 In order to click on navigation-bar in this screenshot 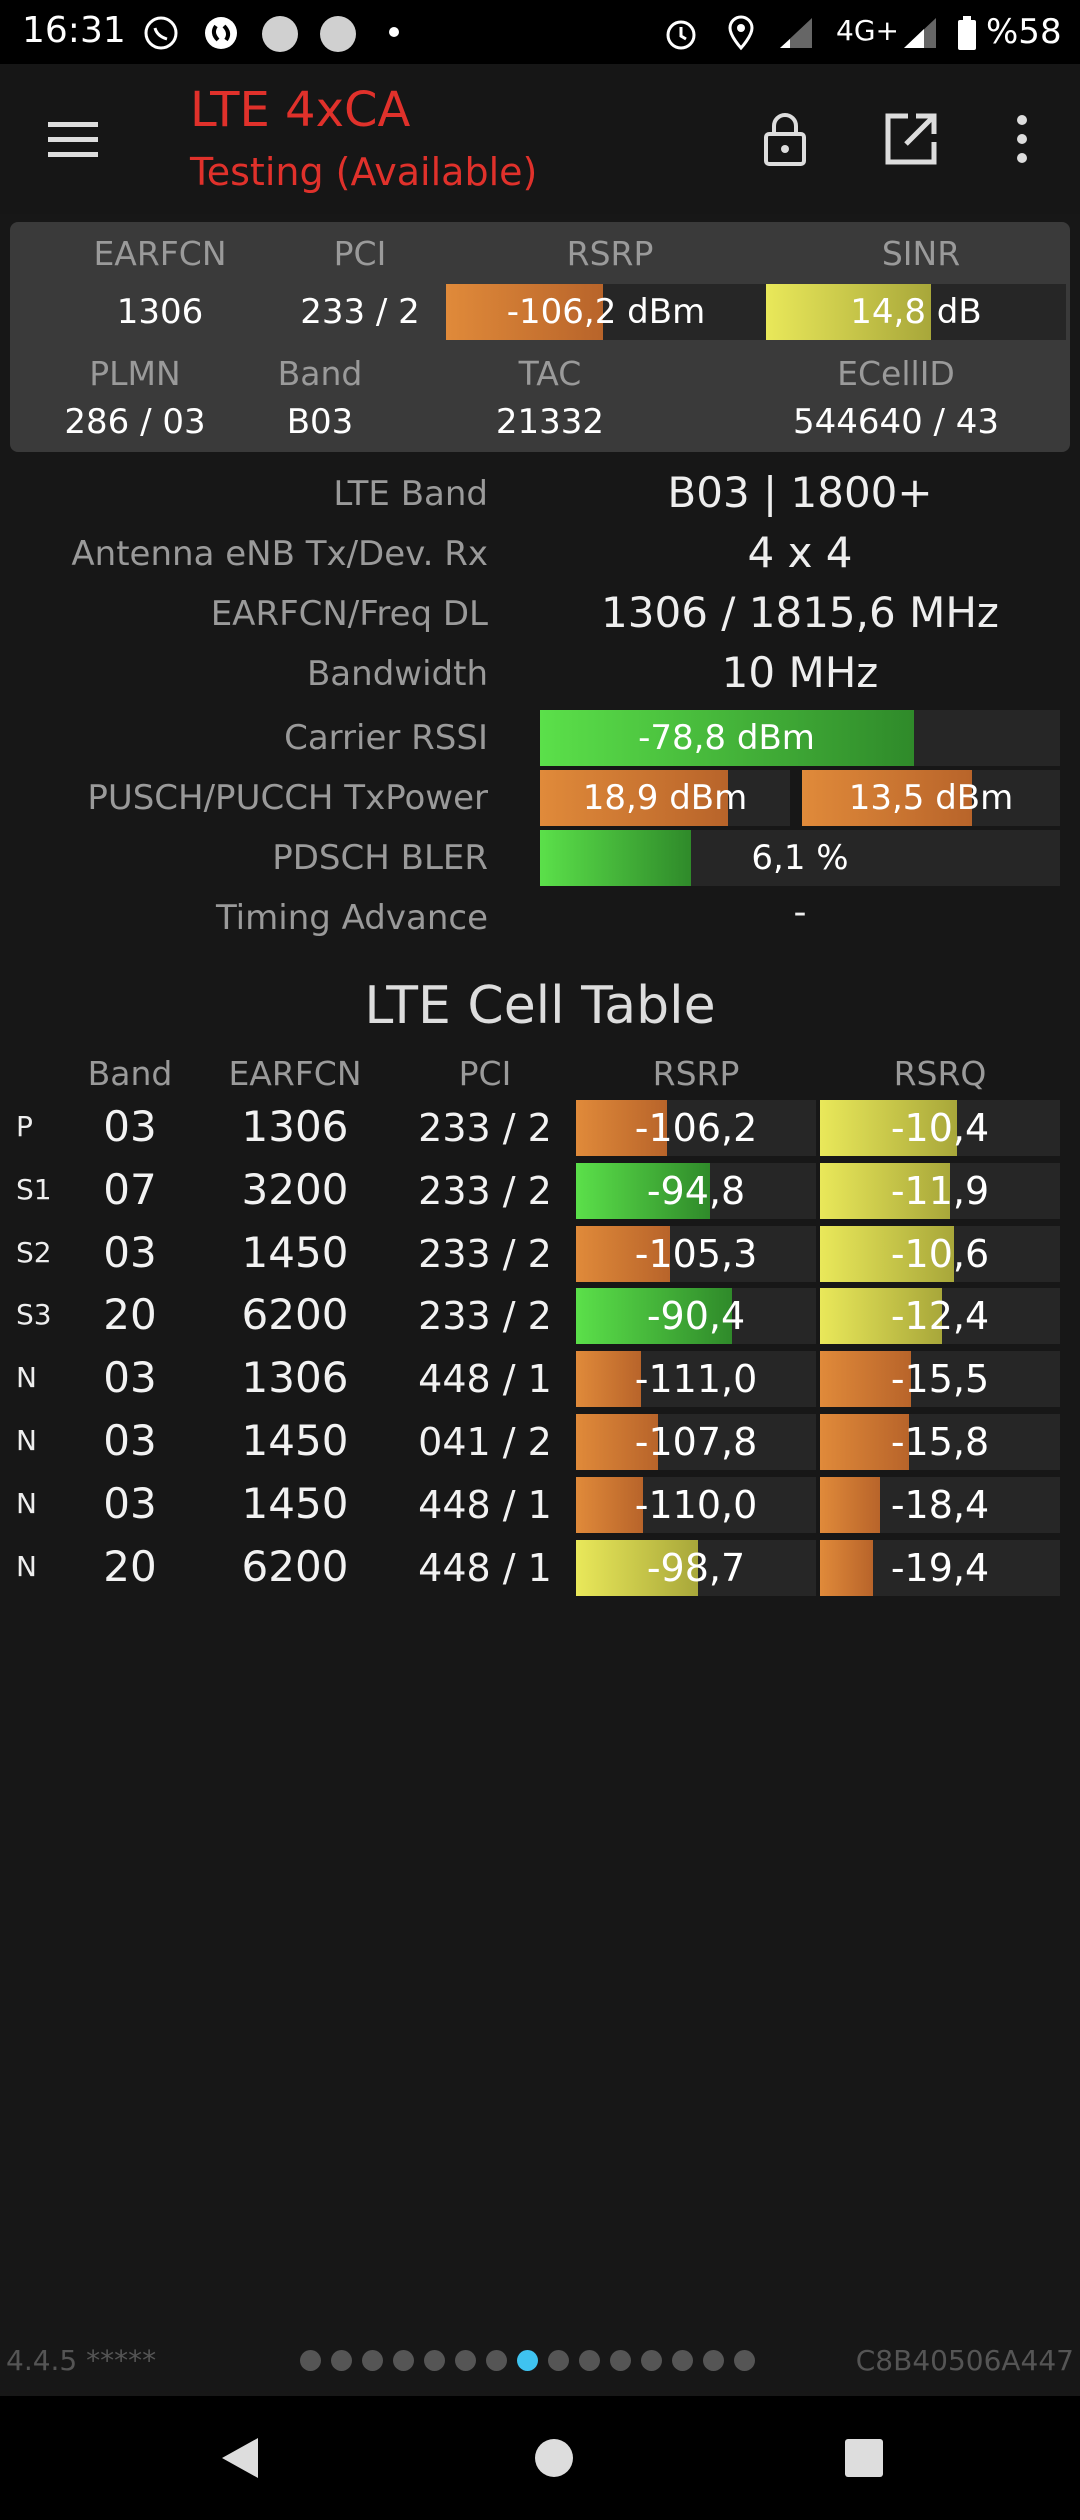, I will do `click(540, 2458)`.